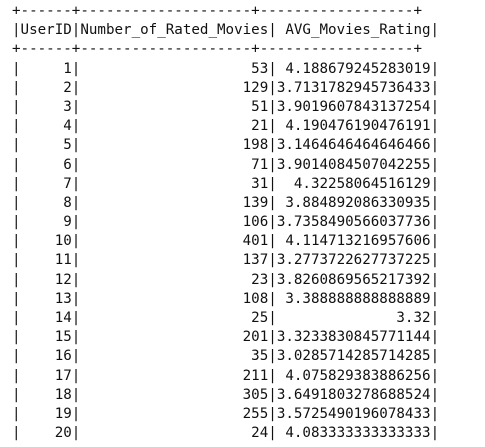 This screenshot has height=447, width=485. I want to click on table-row: | 7| 31| 4.32258064516129|, so click(226, 183).